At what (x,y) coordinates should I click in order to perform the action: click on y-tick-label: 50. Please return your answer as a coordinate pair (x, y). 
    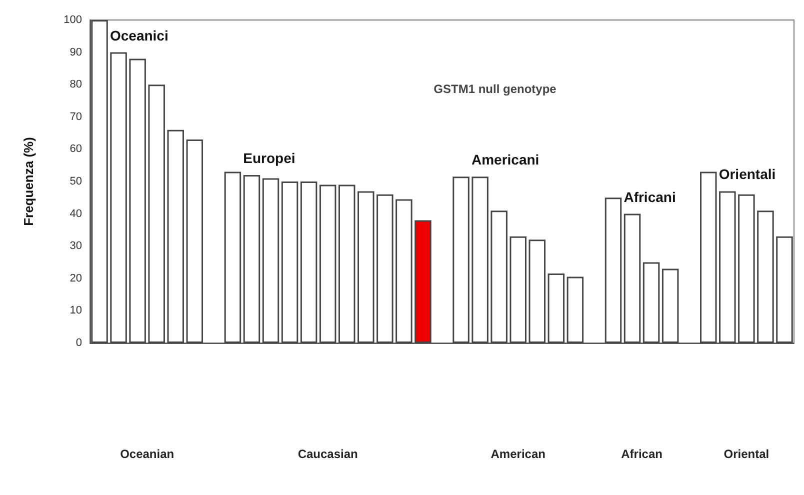
    Looking at the image, I should click on (76, 182).